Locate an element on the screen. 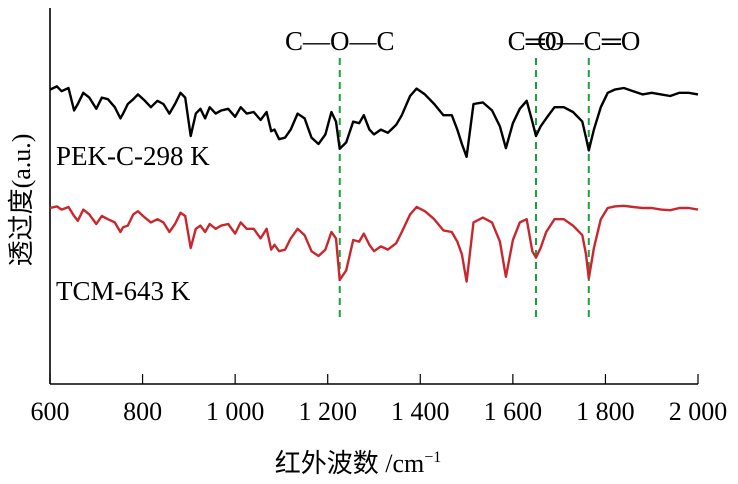  x-axis-label: 红外波数 /cm−1 is located at coordinates (358, 463).